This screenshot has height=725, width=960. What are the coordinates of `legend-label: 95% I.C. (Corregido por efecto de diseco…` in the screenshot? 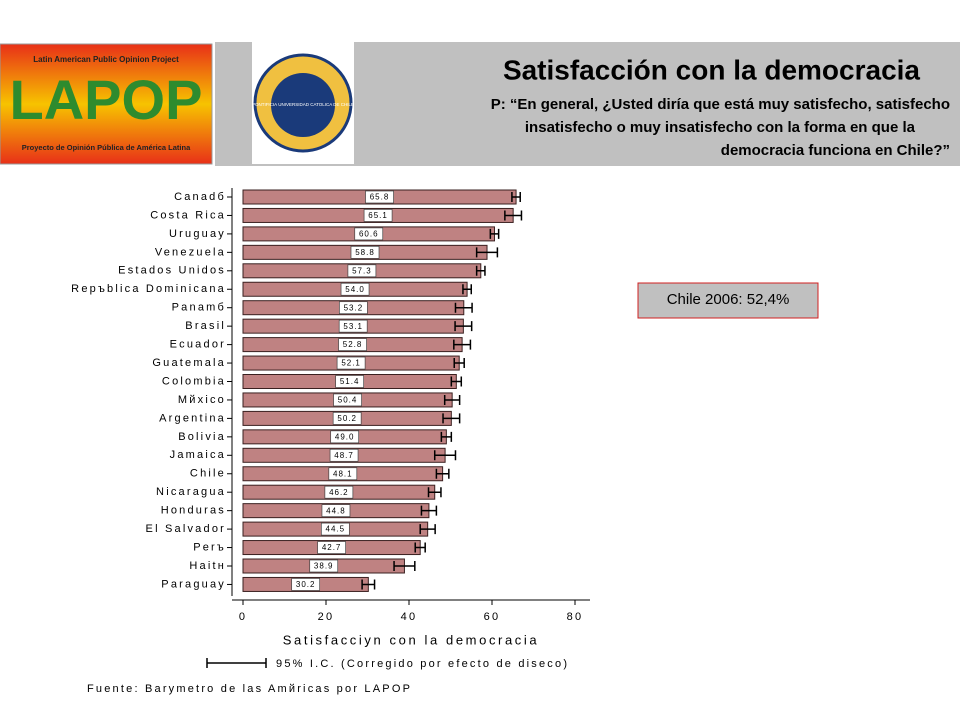 It's located at (422, 664).